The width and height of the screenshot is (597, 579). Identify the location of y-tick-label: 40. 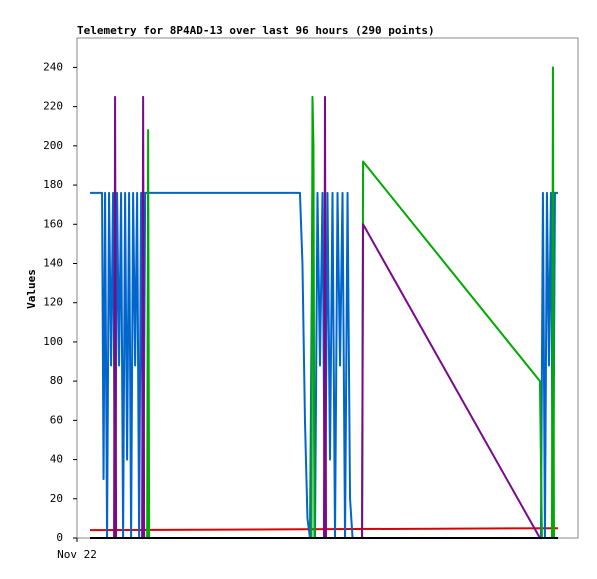
(56, 459).